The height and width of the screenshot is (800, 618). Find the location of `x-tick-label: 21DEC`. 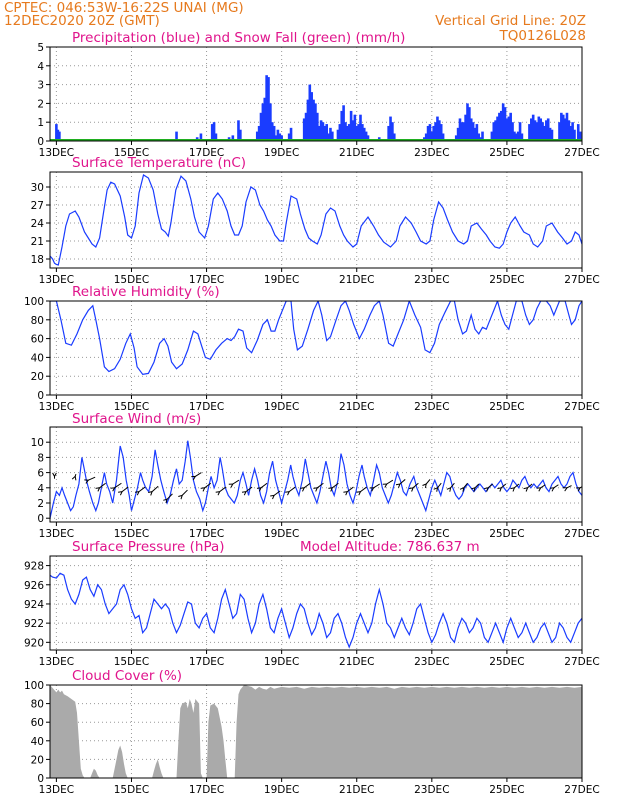

x-tick-label: 21DEC is located at coordinates (356, 280).